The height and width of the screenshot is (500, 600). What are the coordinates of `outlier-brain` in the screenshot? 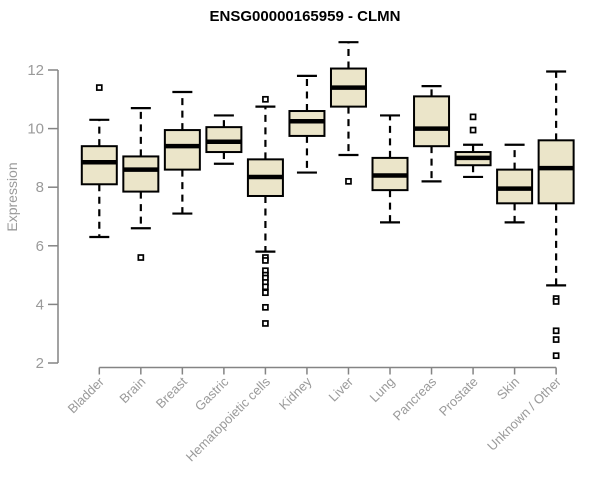 It's located at (141, 257).